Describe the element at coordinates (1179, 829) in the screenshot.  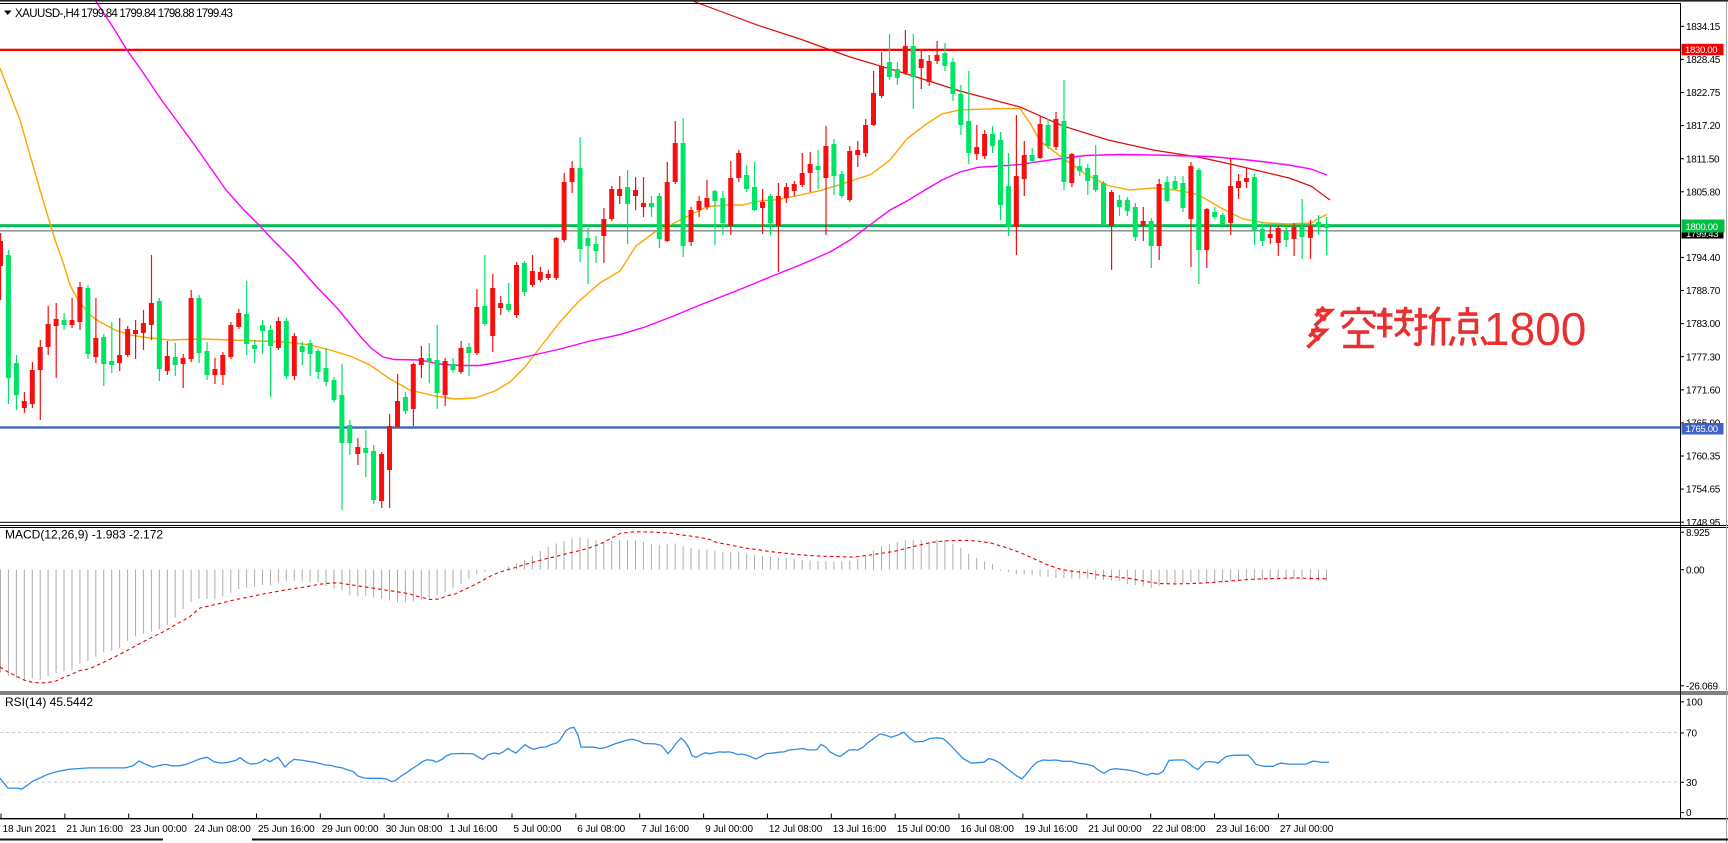
I see `svg-text: 22 Jul 08:00` at that location.